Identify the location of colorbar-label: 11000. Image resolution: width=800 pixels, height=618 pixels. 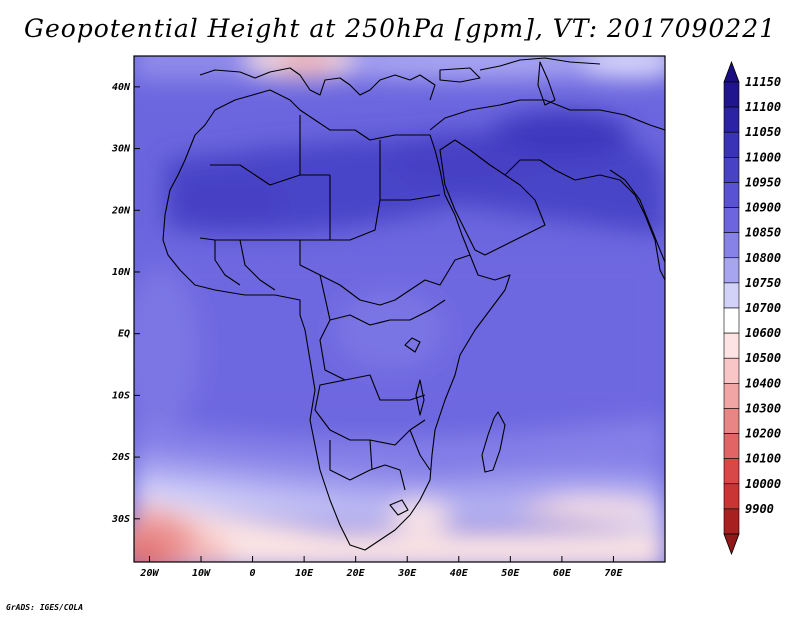
(763, 157).